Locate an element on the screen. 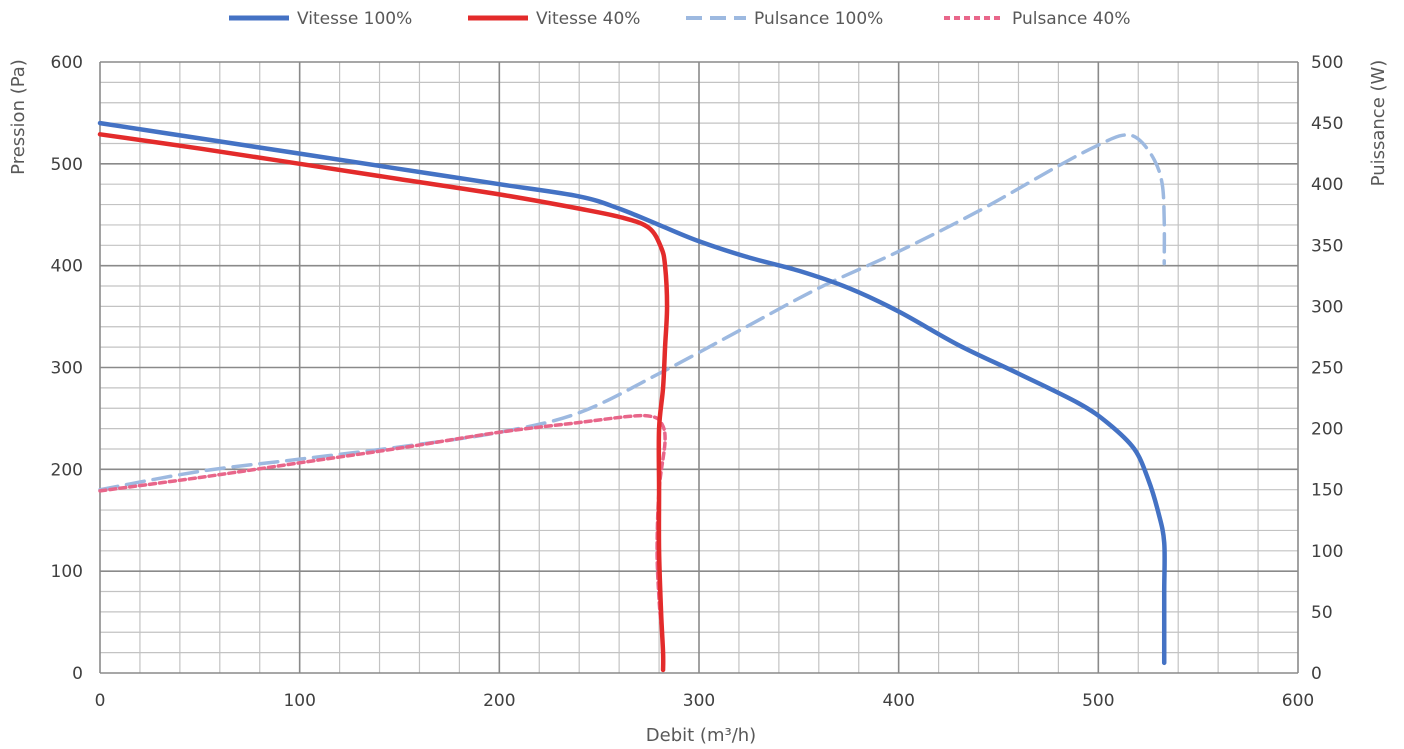 The height and width of the screenshot is (749, 1404). x-tick-label: 200 is located at coordinates (499, 701).